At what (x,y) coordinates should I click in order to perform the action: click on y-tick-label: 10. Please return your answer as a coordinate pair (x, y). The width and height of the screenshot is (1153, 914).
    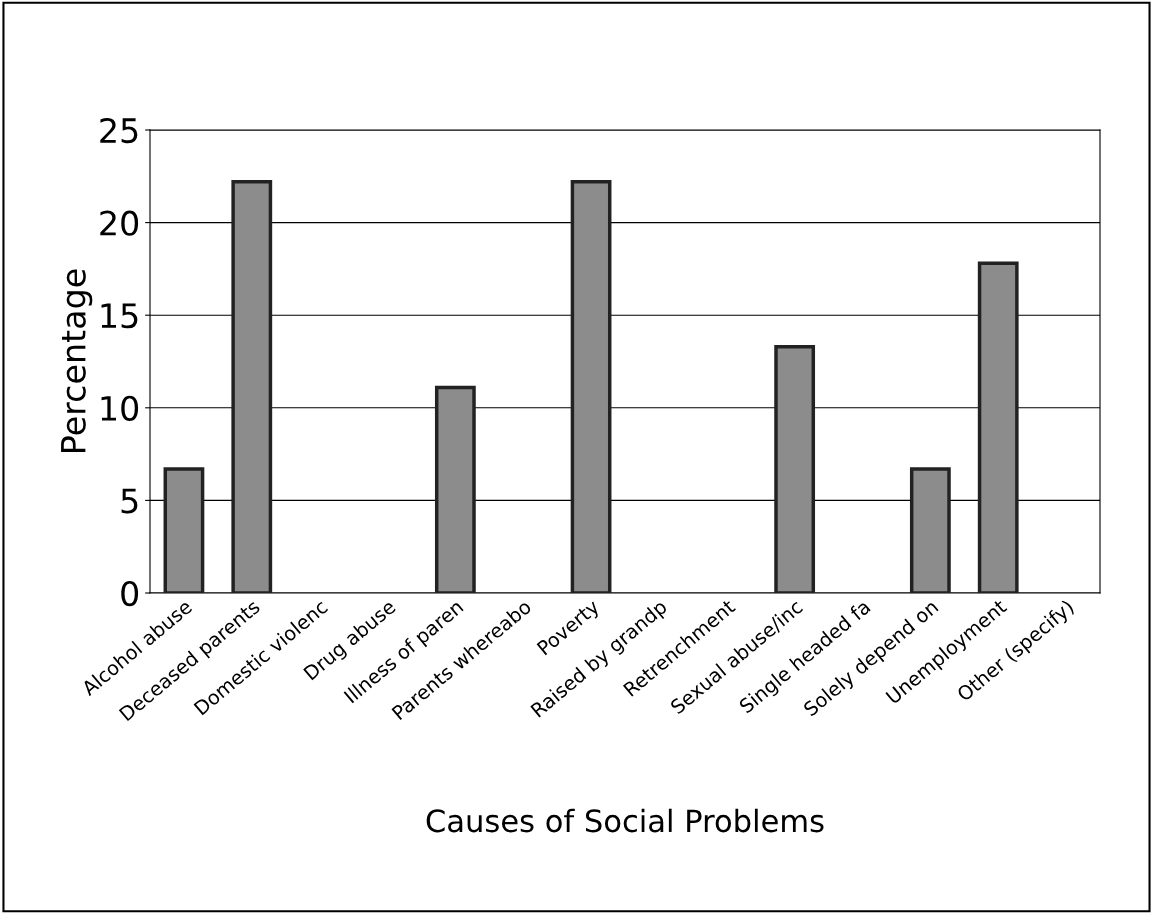
    Looking at the image, I should click on (120, 408).